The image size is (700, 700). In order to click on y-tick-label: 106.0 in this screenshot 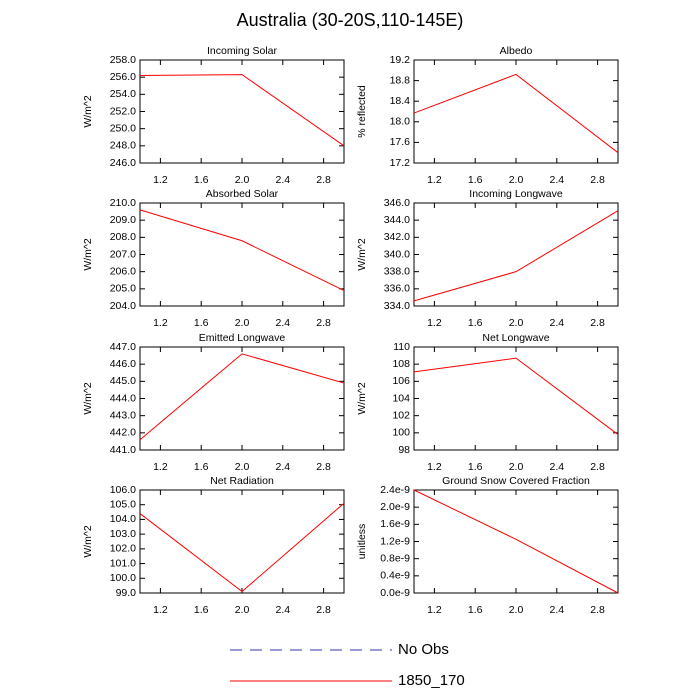, I will do `click(123, 490)`.